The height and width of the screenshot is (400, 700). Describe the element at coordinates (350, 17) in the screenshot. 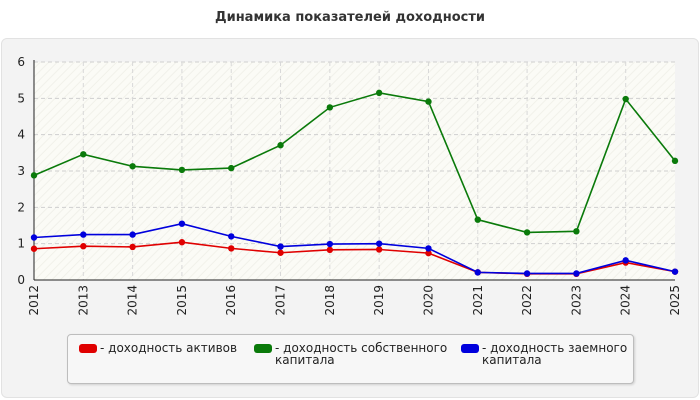

I see `chart-title: Динамика показателей доходности` at that location.